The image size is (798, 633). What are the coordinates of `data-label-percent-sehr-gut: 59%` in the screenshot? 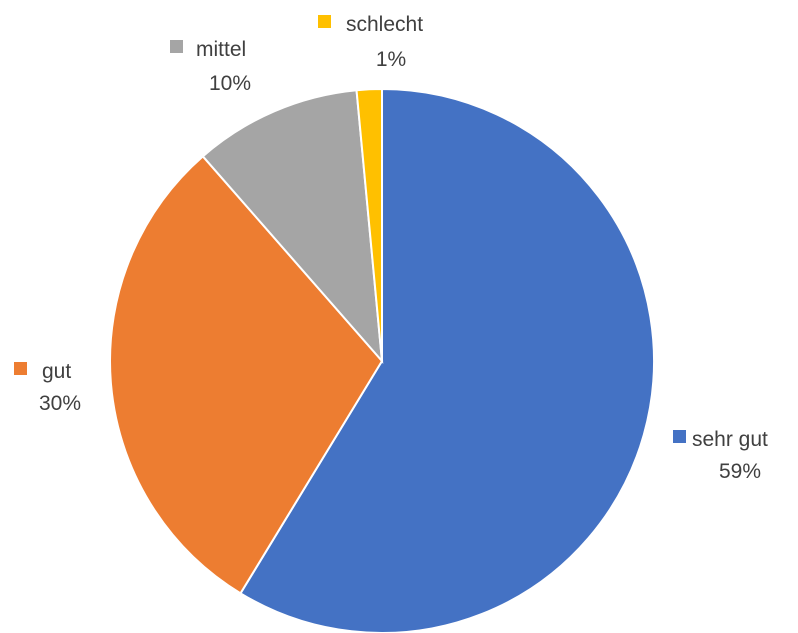 It's located at (740, 471).